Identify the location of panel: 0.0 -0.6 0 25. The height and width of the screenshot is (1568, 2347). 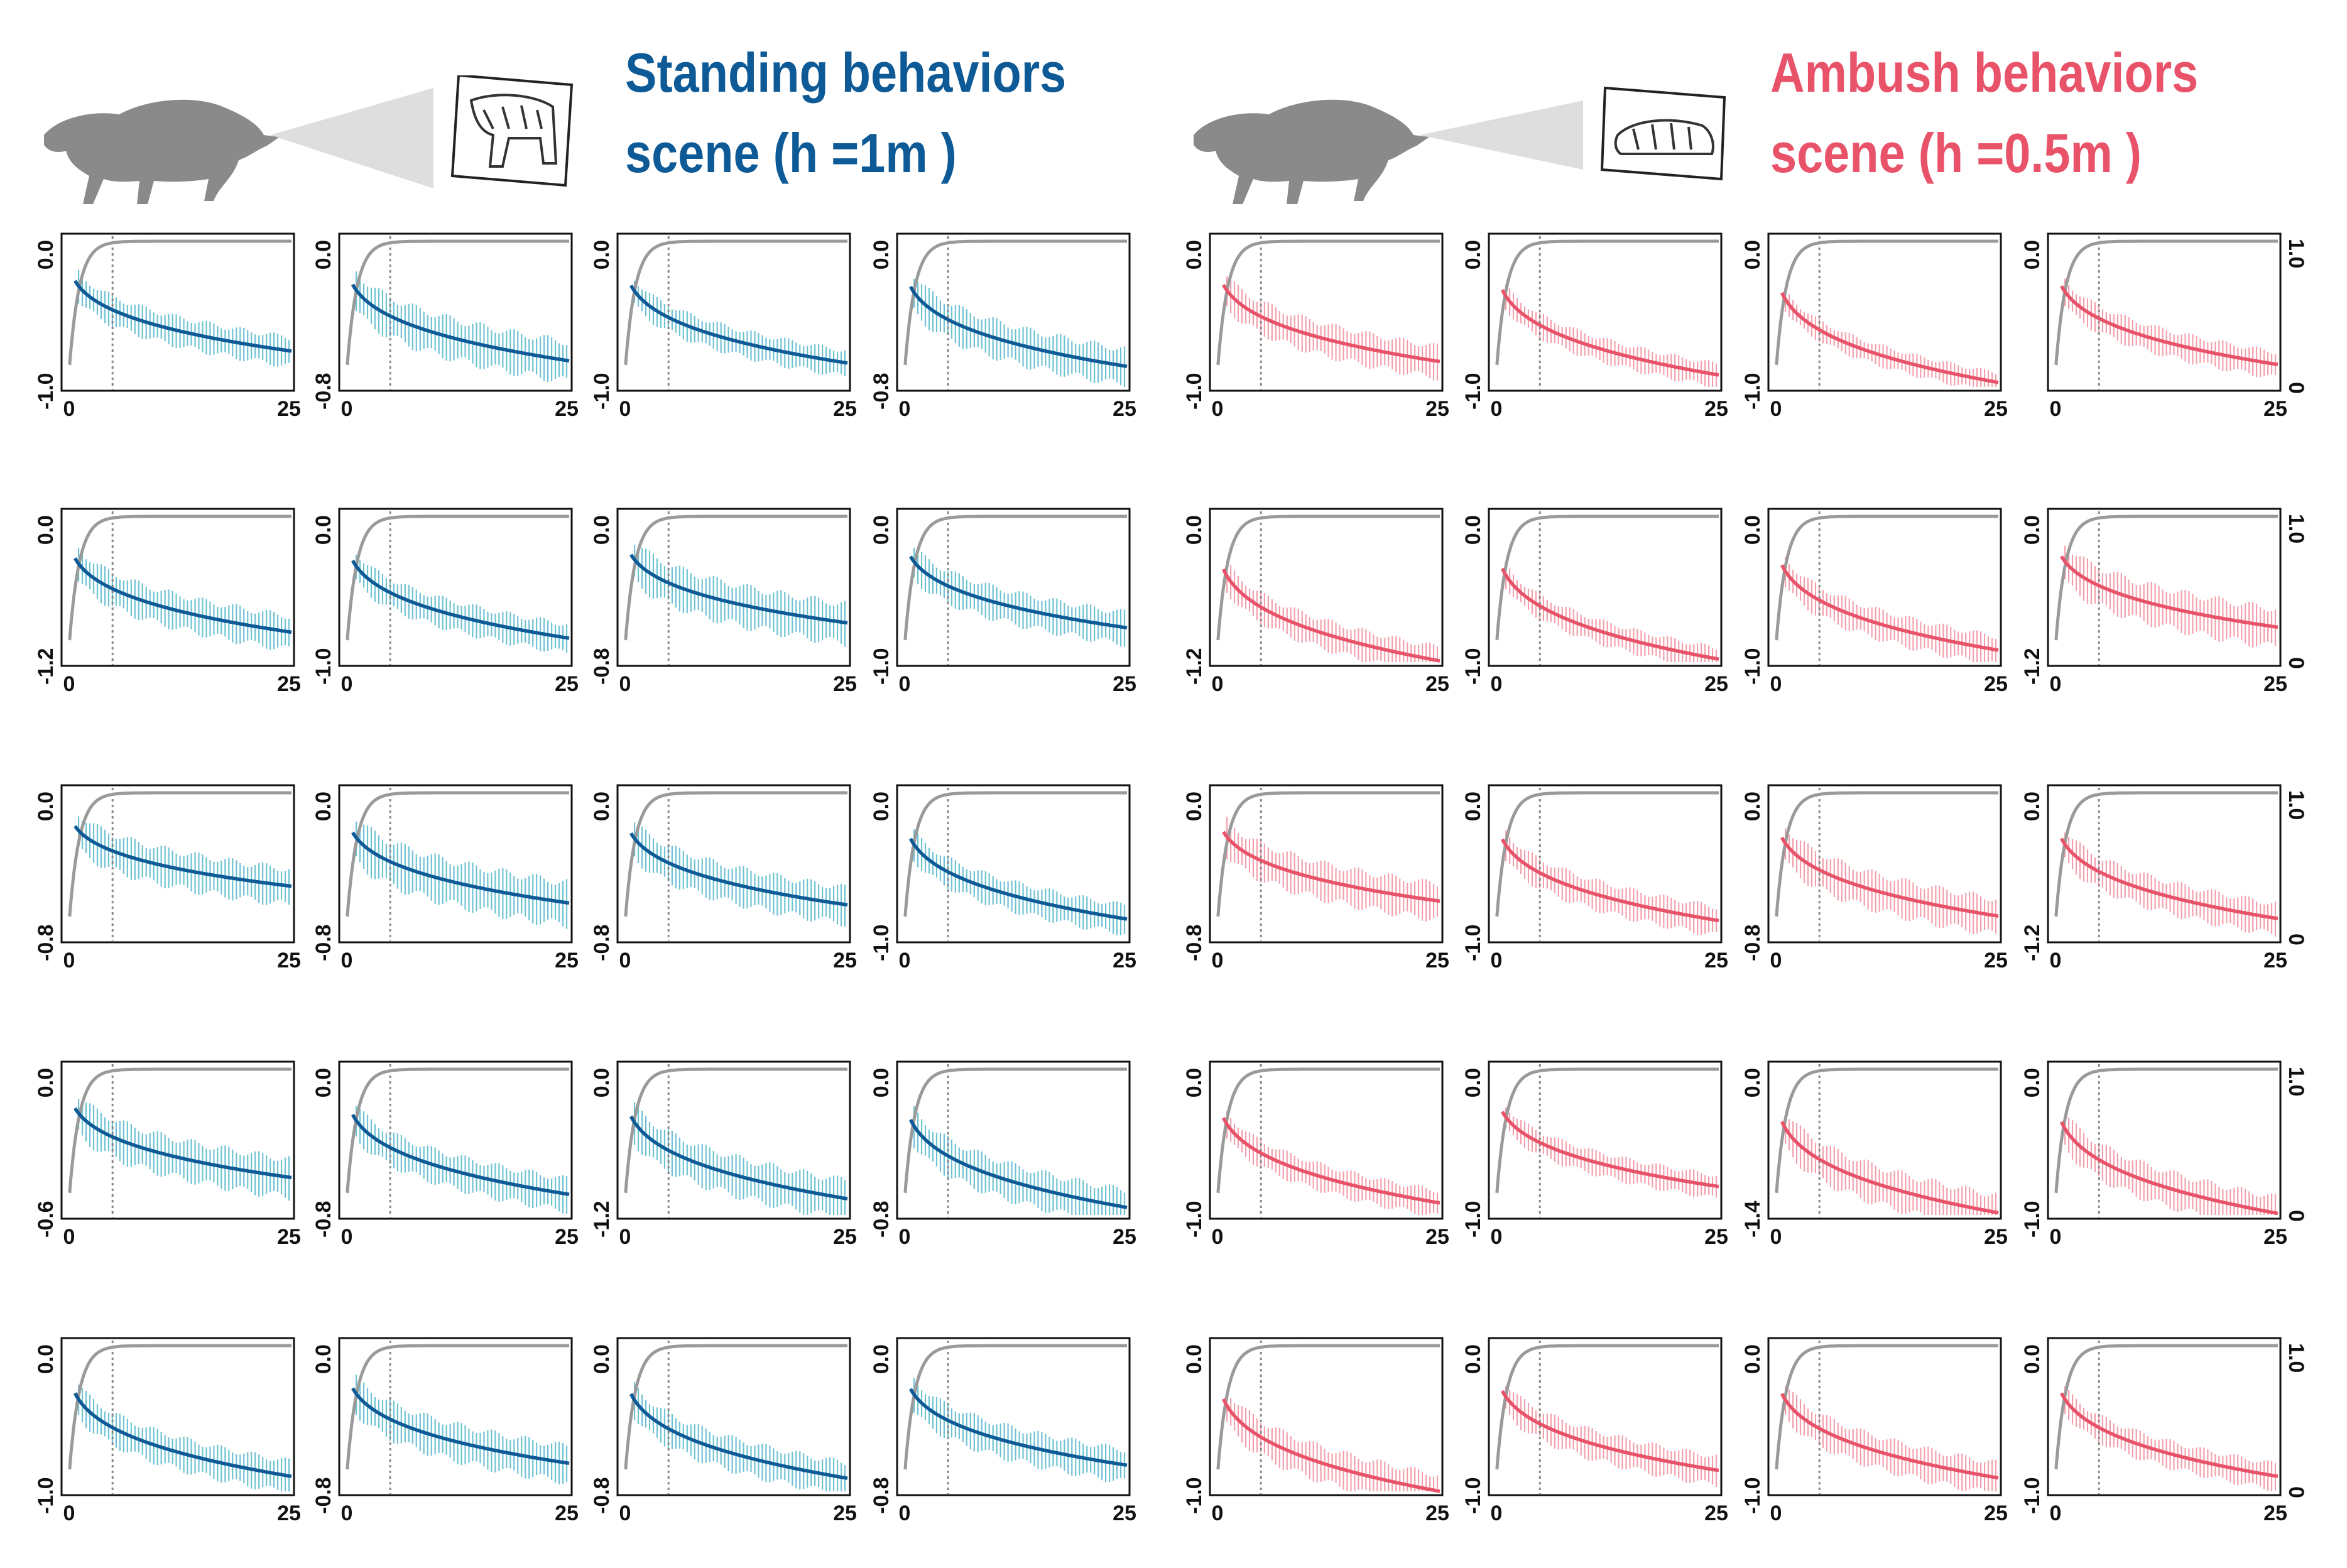
(167, 1154).